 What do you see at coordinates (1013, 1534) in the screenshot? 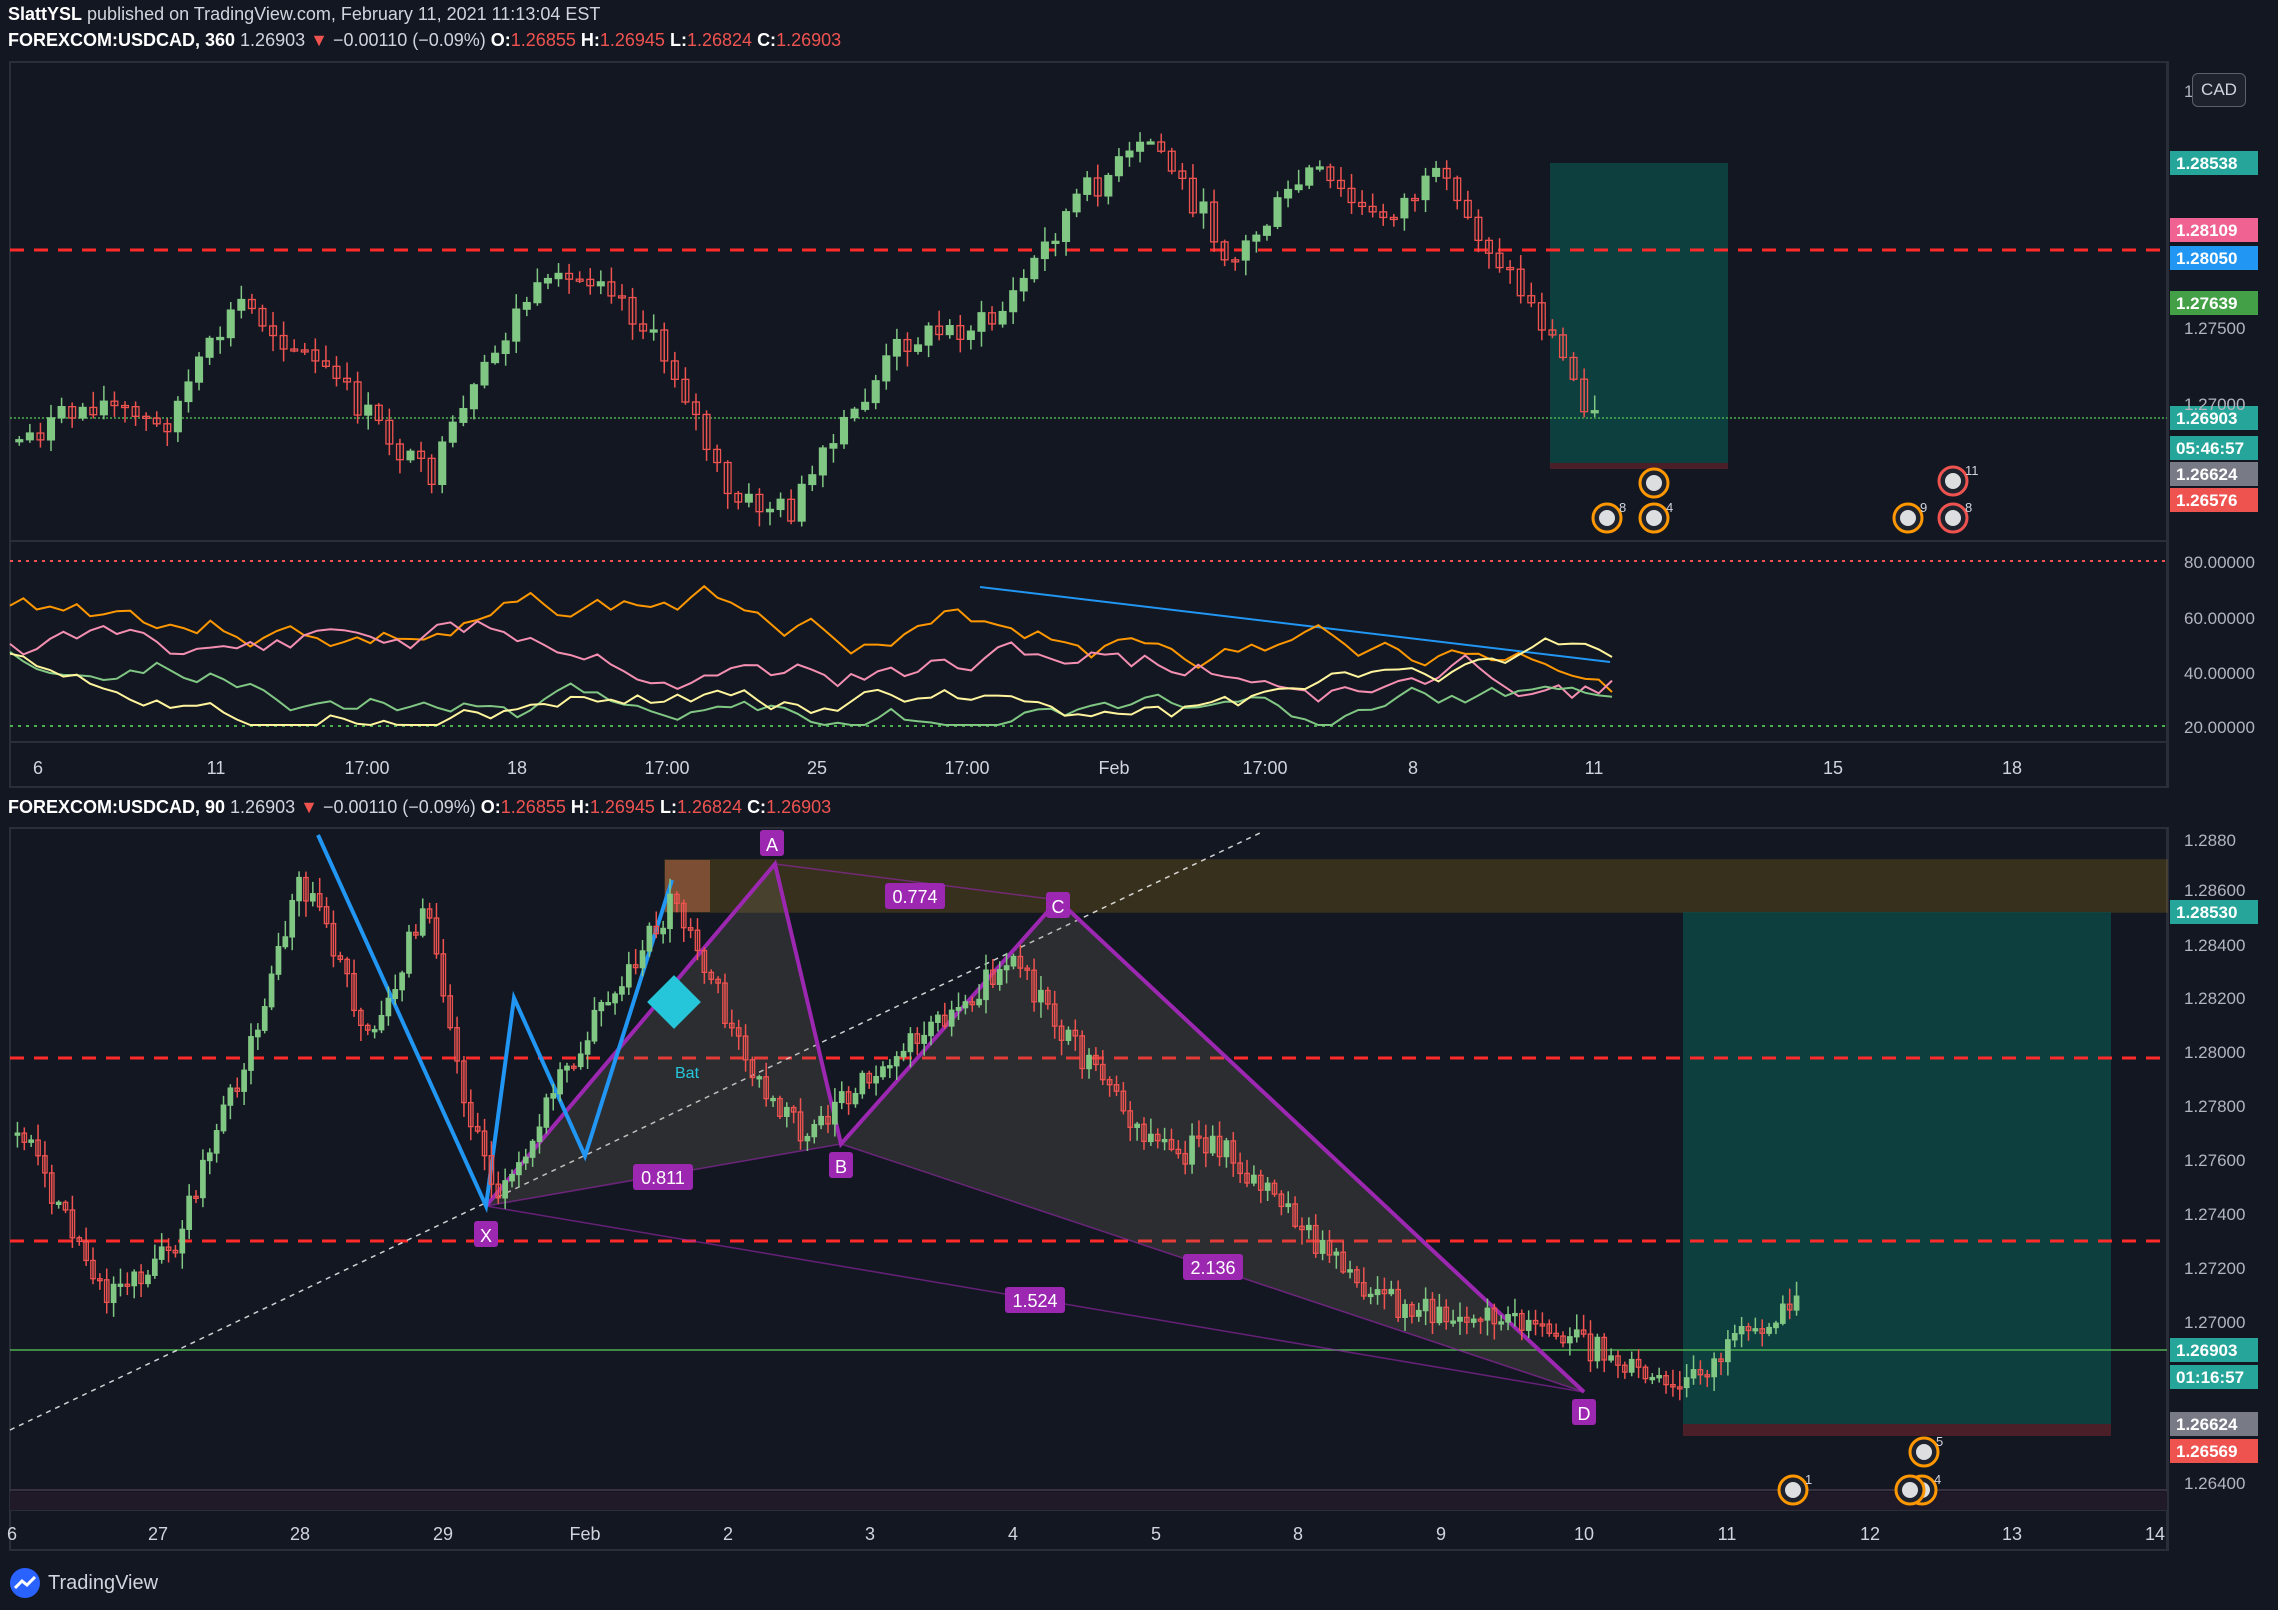
I see `bottom-time-tick: 4` at bounding box center [1013, 1534].